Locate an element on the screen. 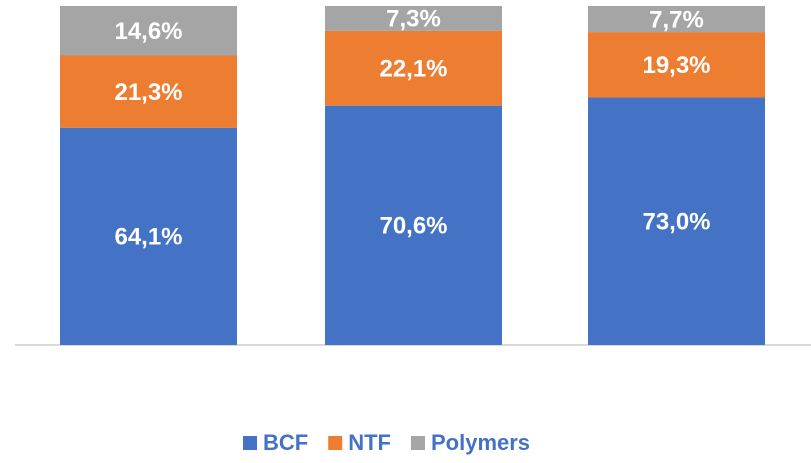 The width and height of the screenshot is (811, 463). data-label: 19,3% is located at coordinates (676, 65).